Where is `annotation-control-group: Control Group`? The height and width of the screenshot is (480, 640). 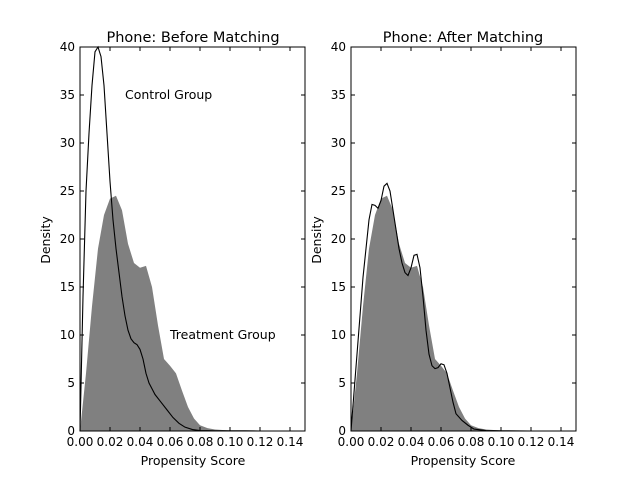 annotation-control-group: Control Group is located at coordinates (168, 94).